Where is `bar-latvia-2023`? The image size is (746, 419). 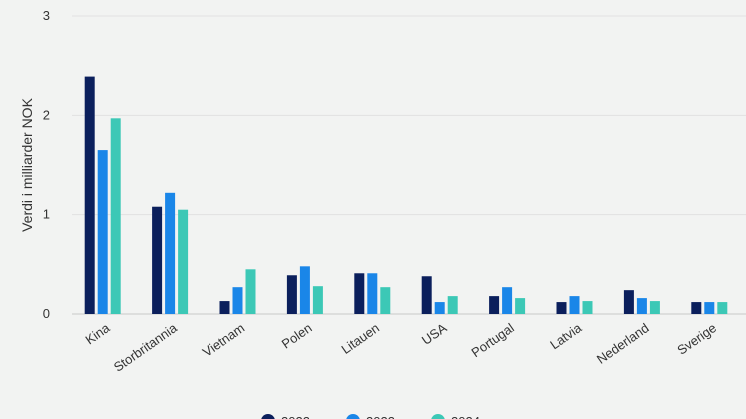
bar-latvia-2023 is located at coordinates (574, 305).